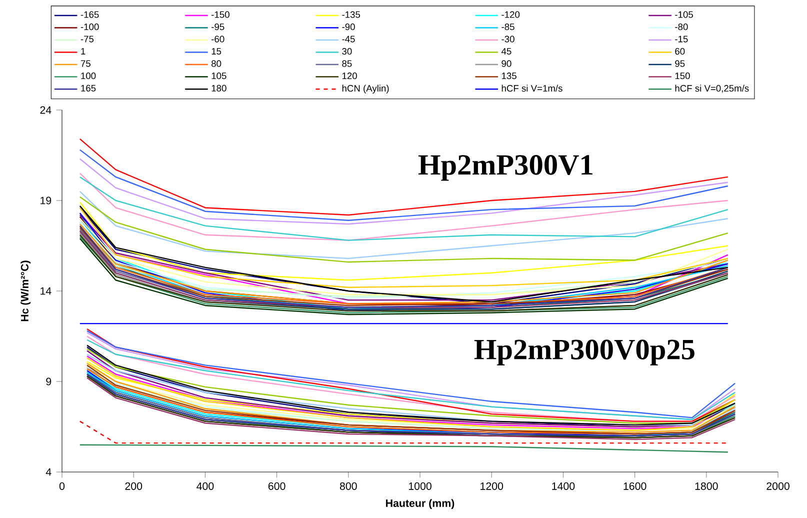 Image resolution: width=807 pixels, height=518 pixels. Describe the element at coordinates (49, 382) in the screenshot. I see `y-tick-label: 9` at that location.